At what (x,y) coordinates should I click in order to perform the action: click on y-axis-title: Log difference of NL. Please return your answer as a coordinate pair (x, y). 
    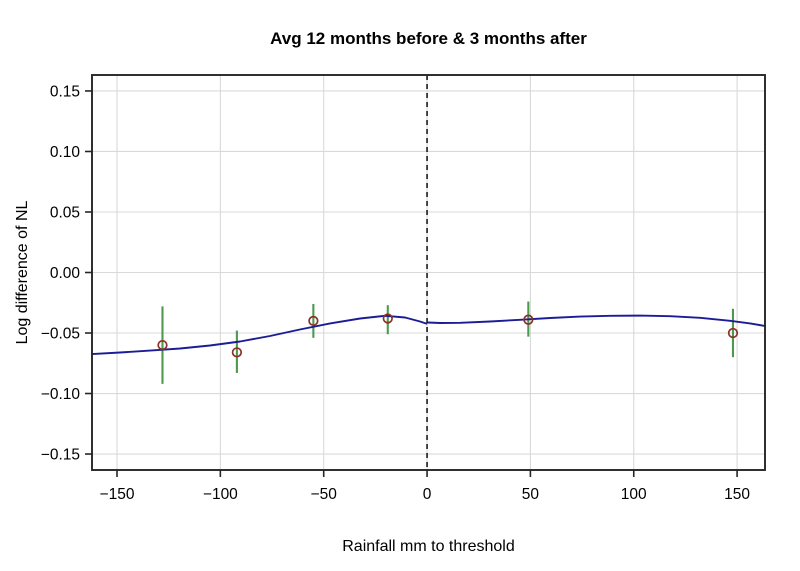
    Looking at the image, I should click on (22, 273).